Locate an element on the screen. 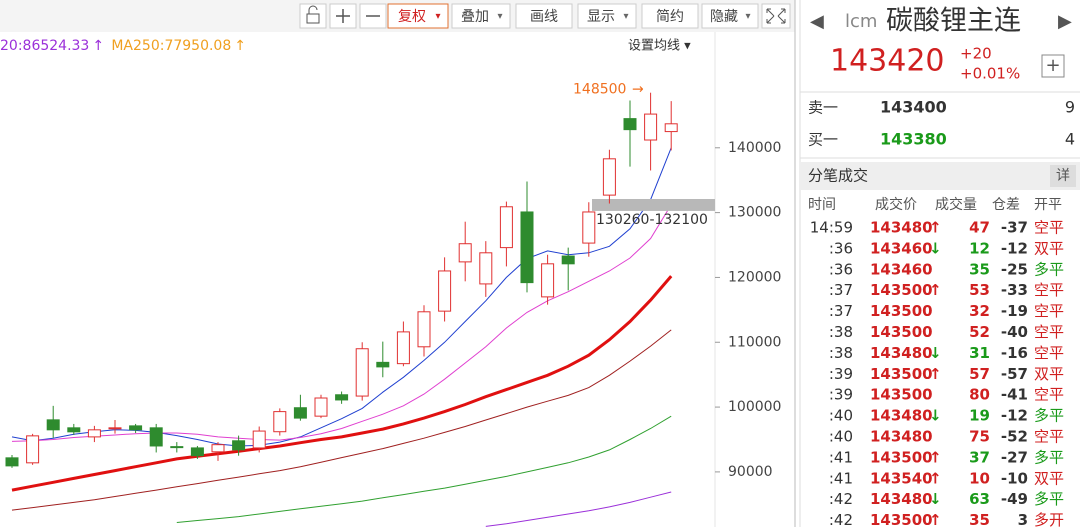 This screenshot has height=527, width=1080. trade-time: :37 is located at coordinates (841, 311).